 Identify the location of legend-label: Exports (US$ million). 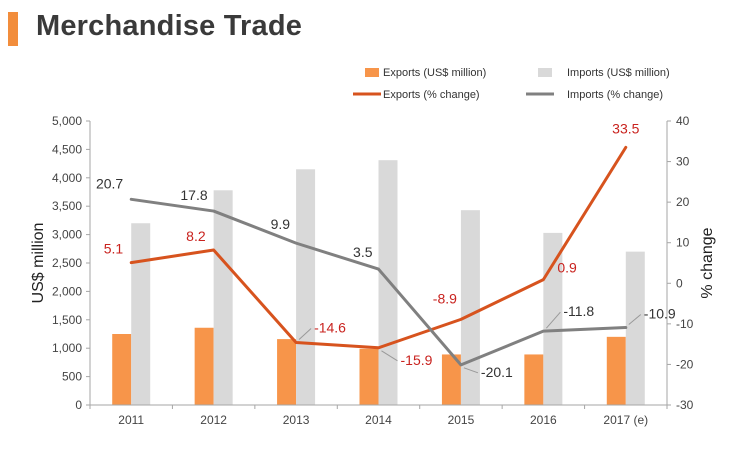
(434, 73).